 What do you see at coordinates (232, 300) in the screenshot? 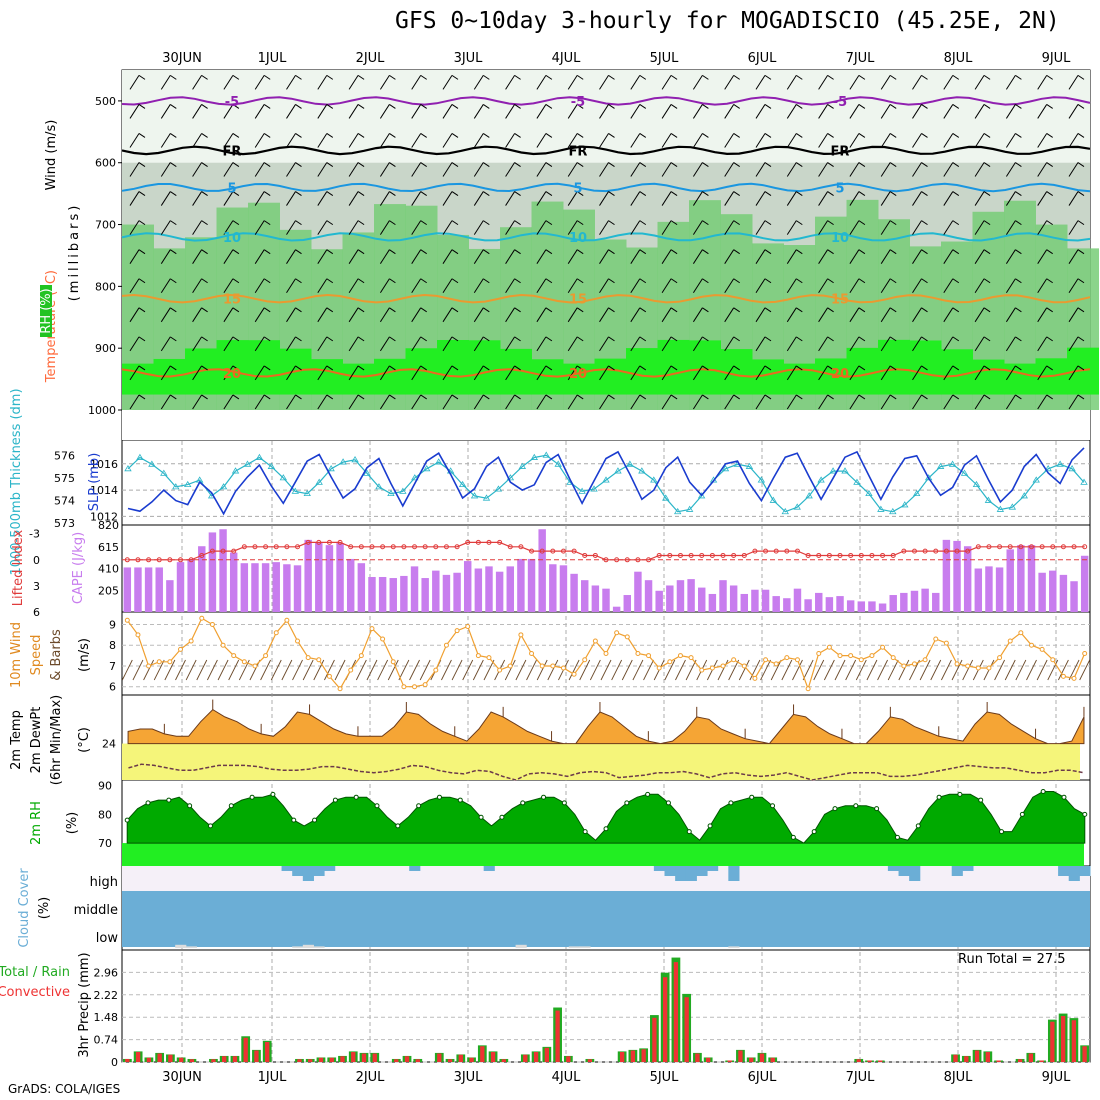
I see `contour-label: 15` at bounding box center [232, 300].